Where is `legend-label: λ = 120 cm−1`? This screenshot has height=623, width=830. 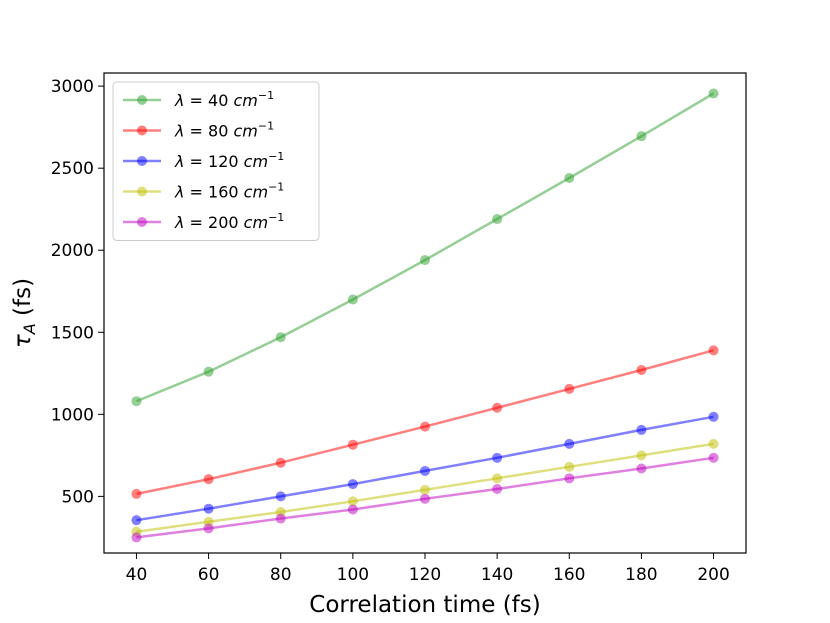 legend-label: λ = 120 cm−1 is located at coordinates (229, 160).